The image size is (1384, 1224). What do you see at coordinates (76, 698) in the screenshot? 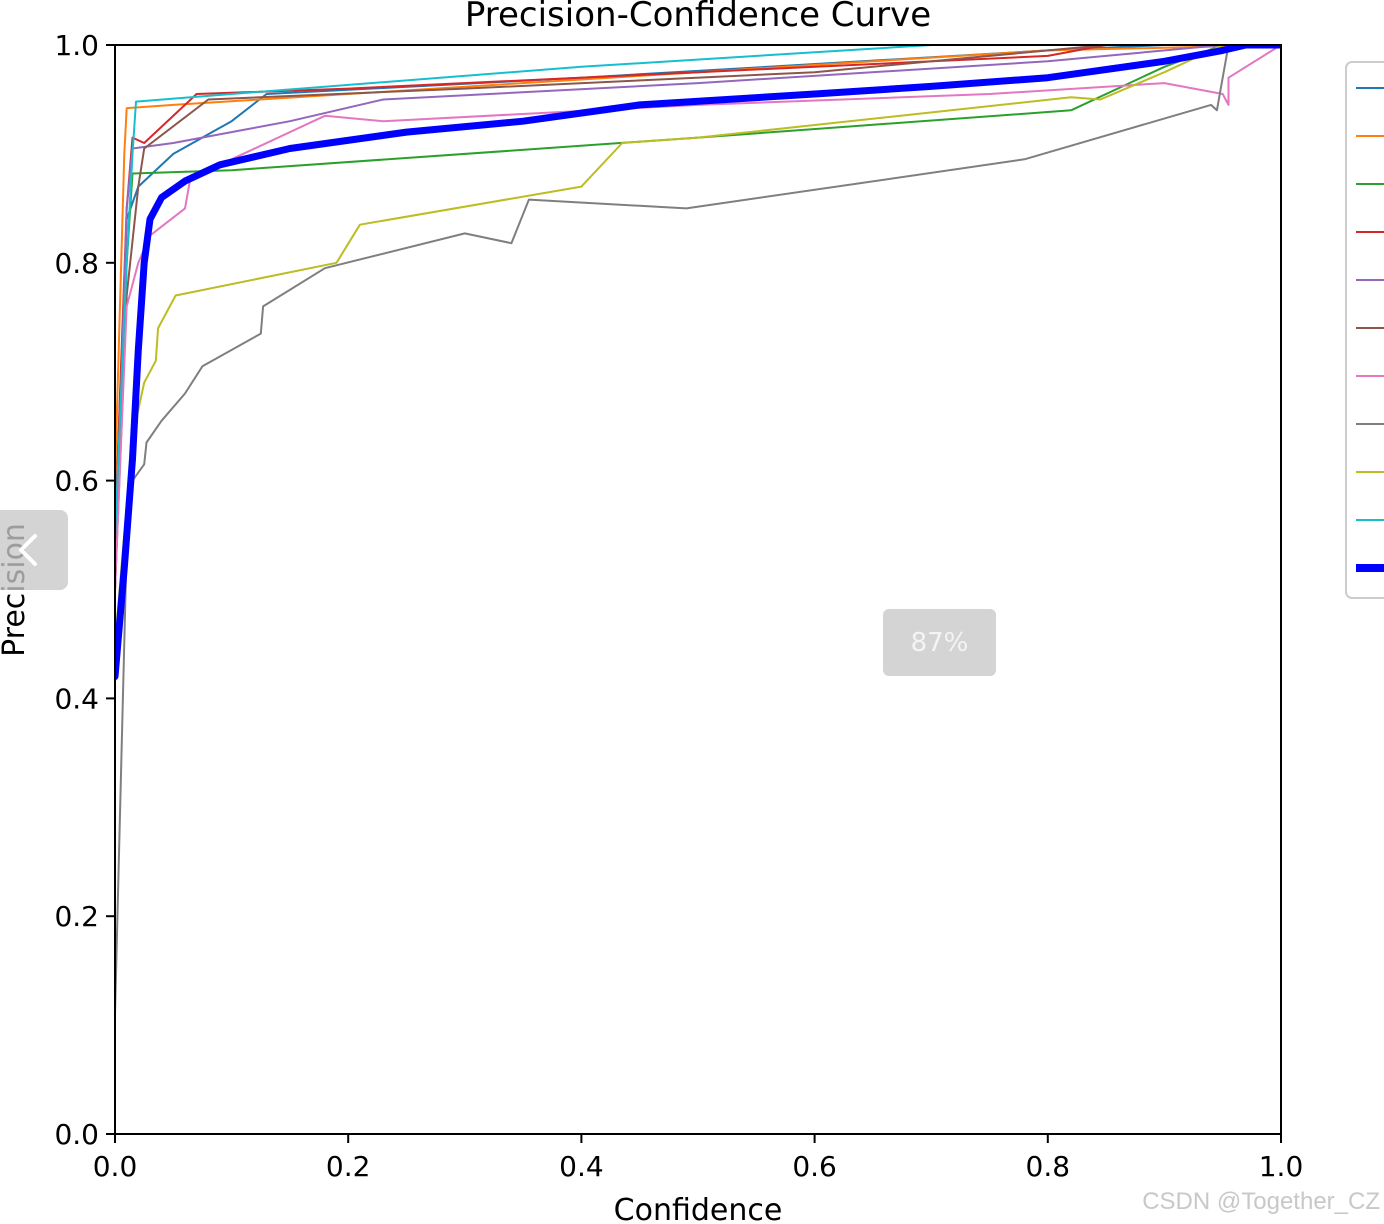
I see `y-tick-label: 0.4` at bounding box center [76, 698].